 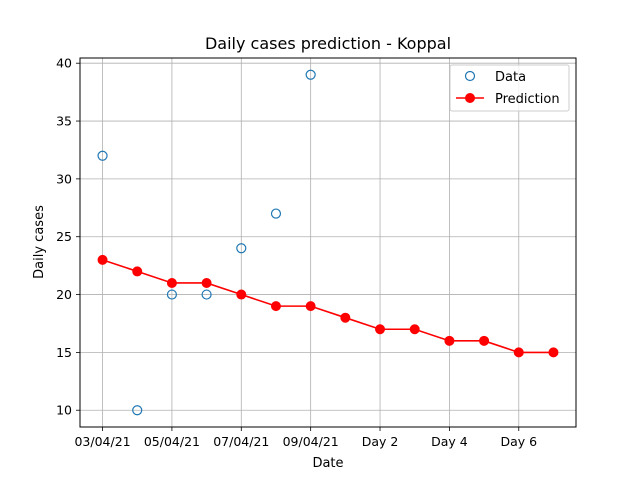 What do you see at coordinates (527, 99) in the screenshot?
I see `legend-label-prediction: Prediction` at bounding box center [527, 99].